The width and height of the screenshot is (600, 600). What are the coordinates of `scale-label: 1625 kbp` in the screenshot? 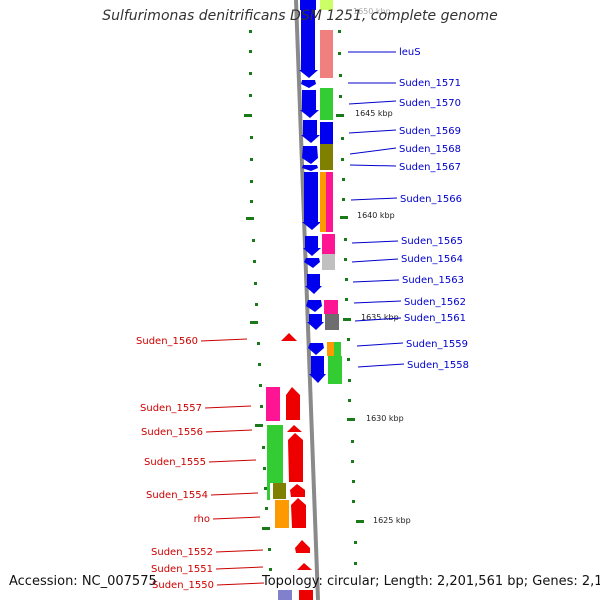 It's located at (392, 520).